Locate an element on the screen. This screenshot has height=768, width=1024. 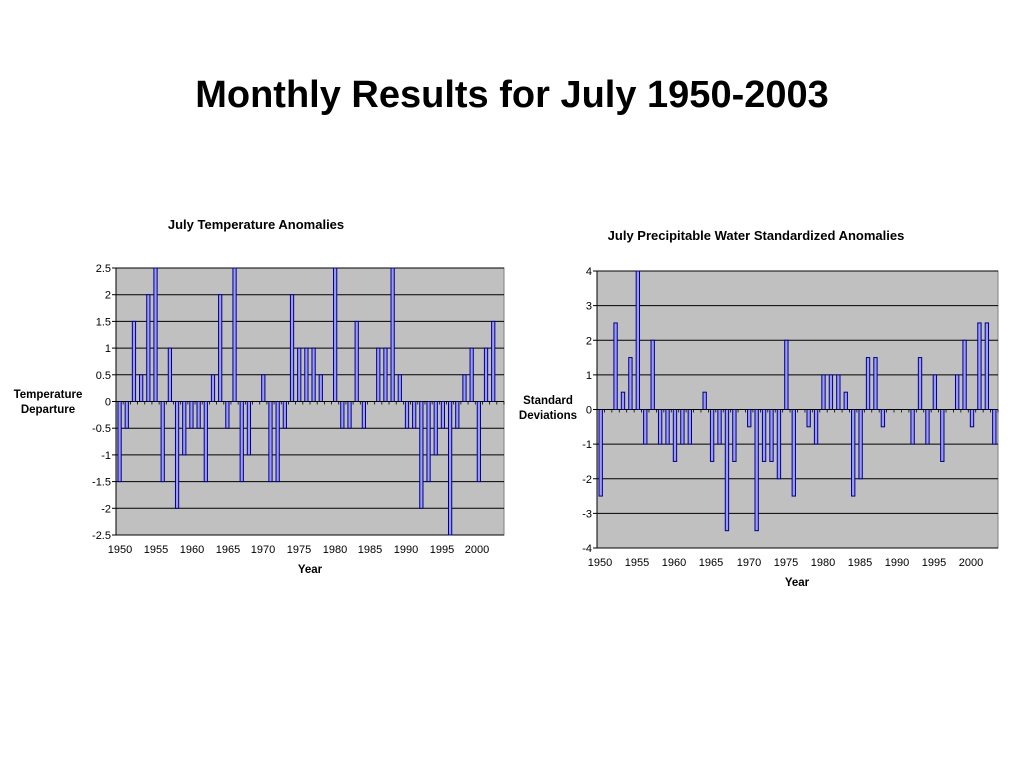
slide-title: Monthly Results for July 1950-2003 is located at coordinates (512, 95).